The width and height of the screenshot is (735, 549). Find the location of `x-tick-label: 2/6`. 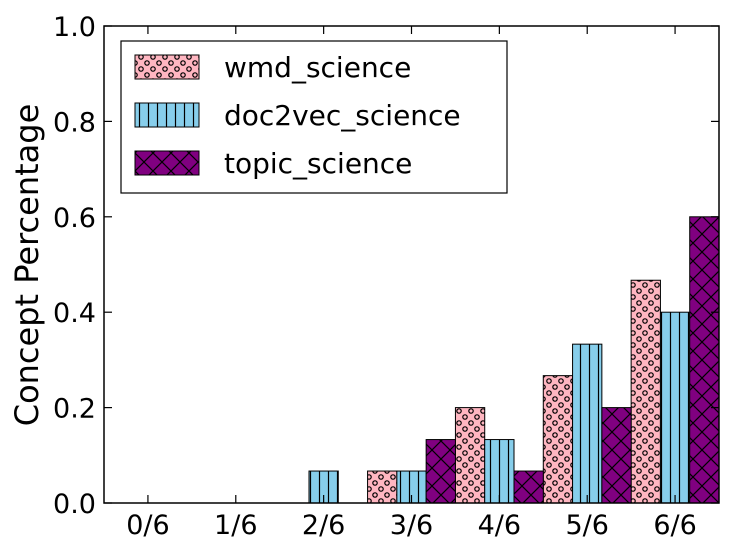

x-tick-label: 2/6 is located at coordinates (323, 525).